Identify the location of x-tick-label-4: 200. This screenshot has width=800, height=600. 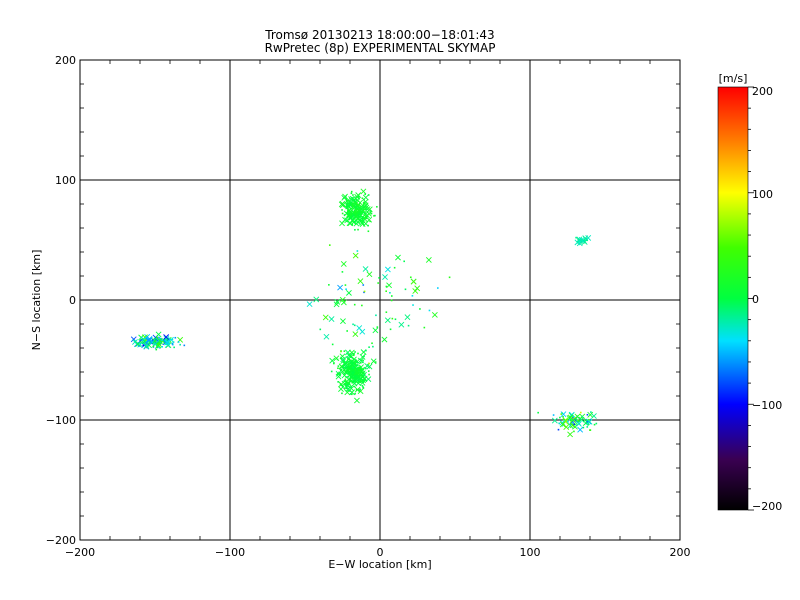
(680, 552).